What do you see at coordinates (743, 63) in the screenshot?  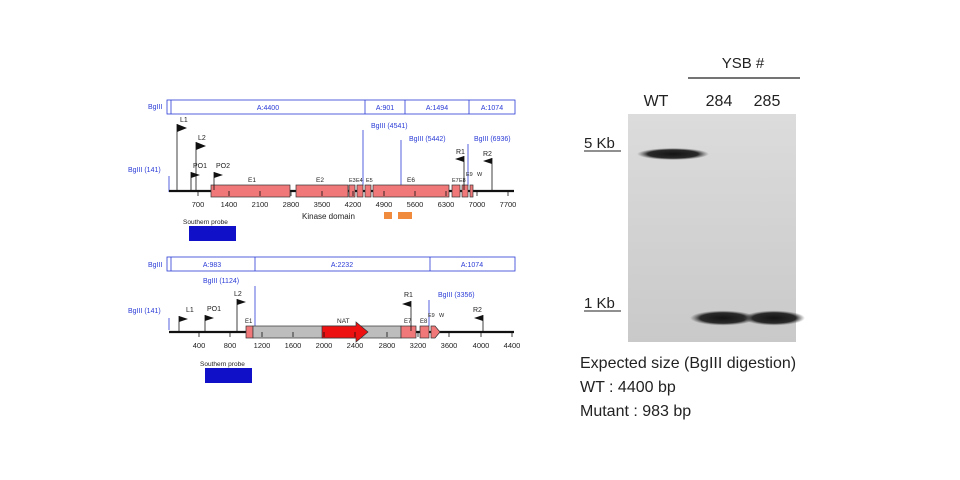 I see `gel-group-label: YSB #` at bounding box center [743, 63].